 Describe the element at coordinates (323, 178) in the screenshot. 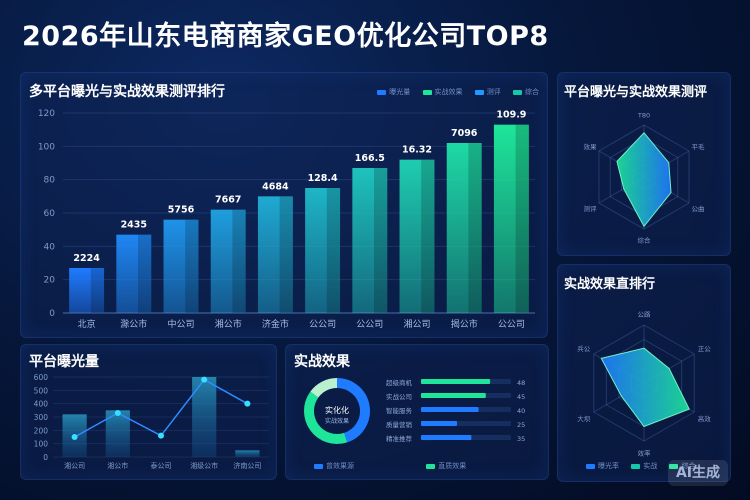

I see `bar-value-label: 128.4` at that location.